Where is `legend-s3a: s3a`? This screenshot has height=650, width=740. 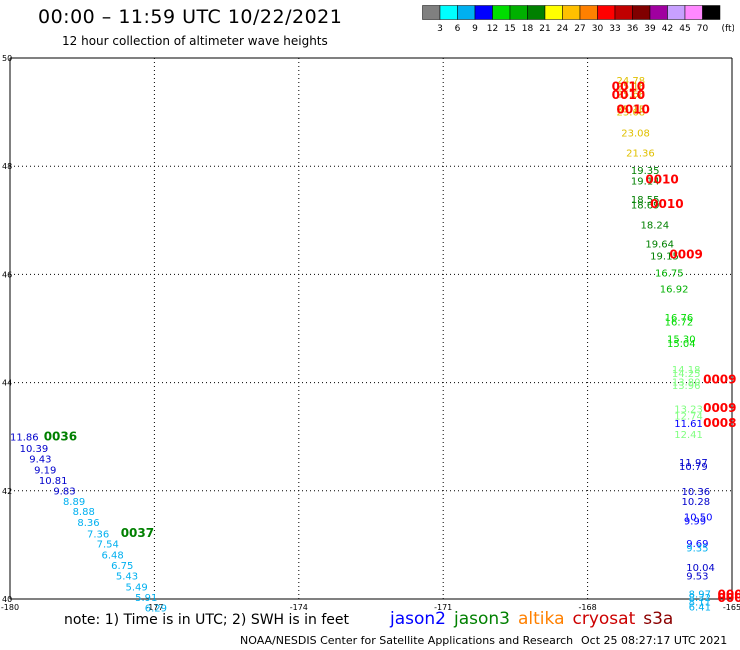 legend-s3a: s3a is located at coordinates (658, 619).